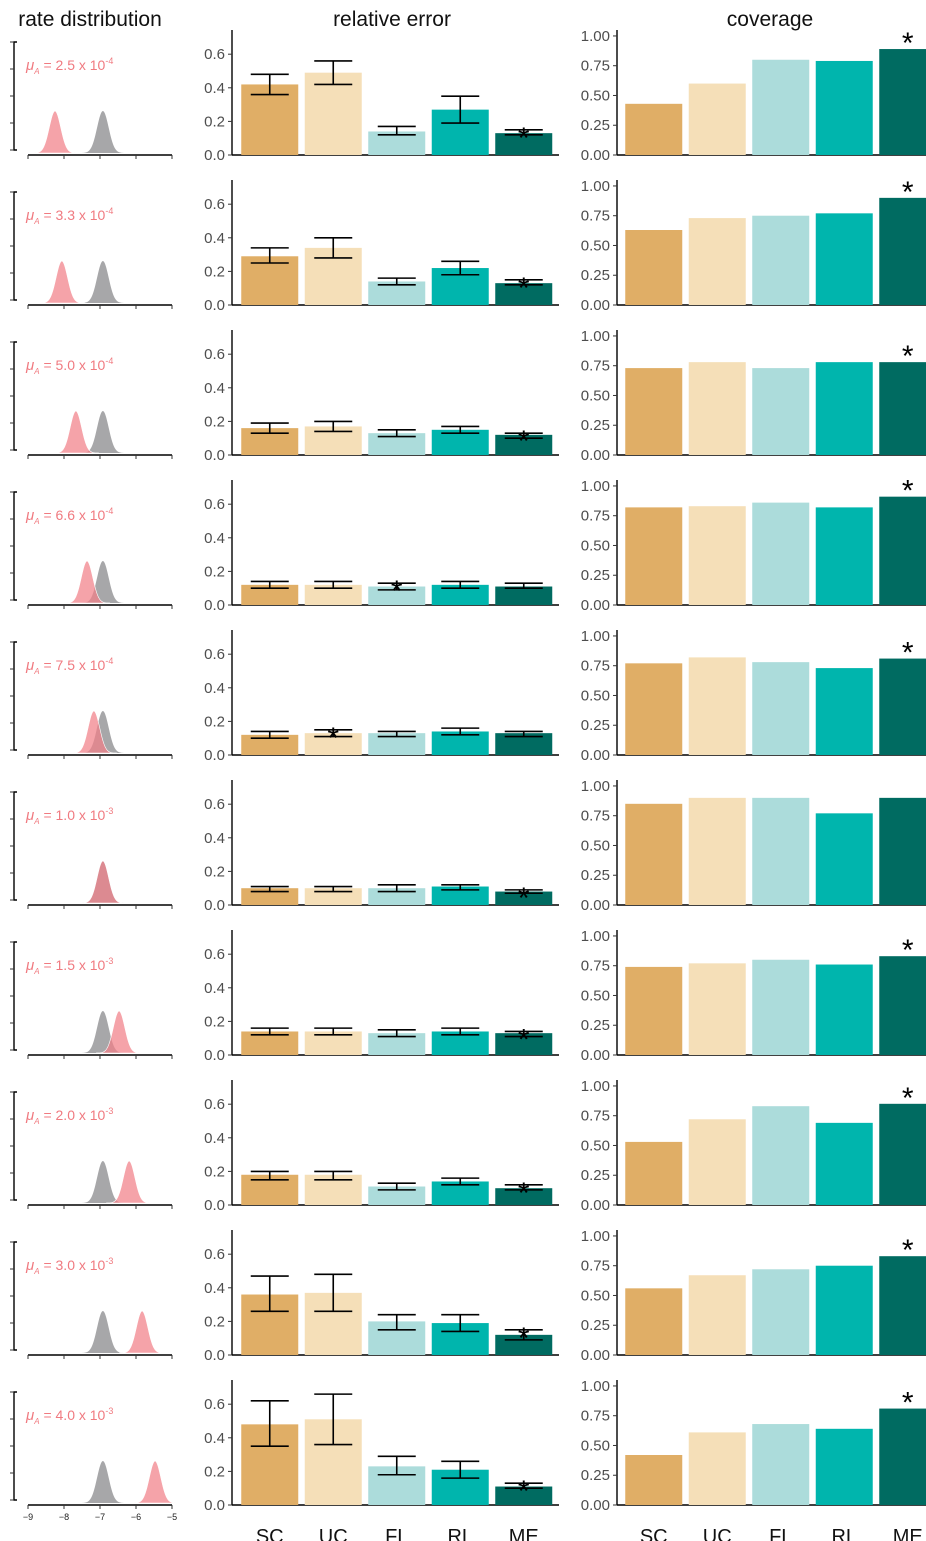  I want to click on rate-label: μA = 2.5 x 10-4, so click(69, 66).